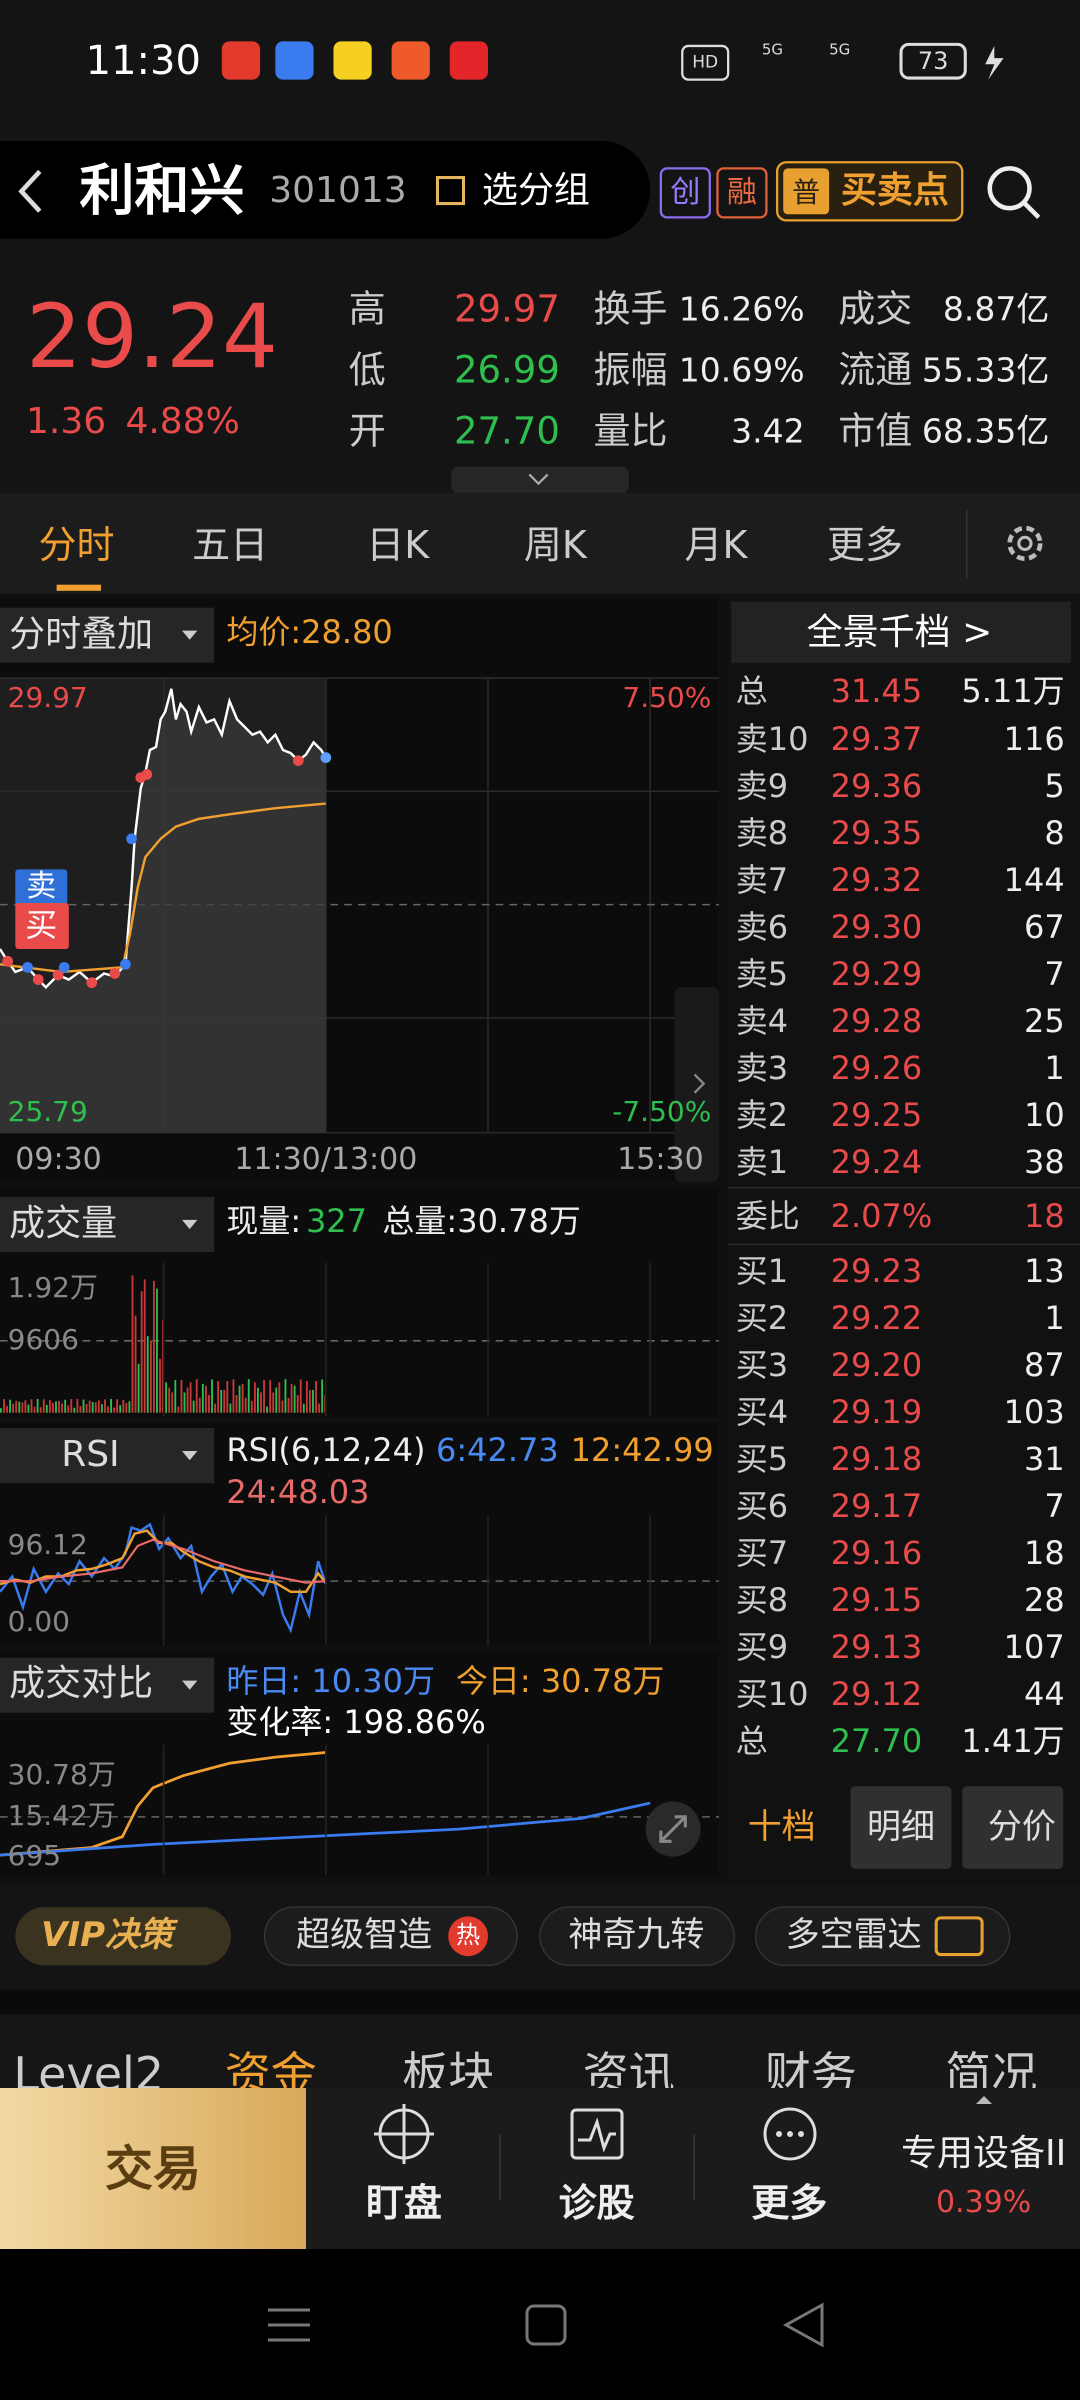 Image resolution: width=1080 pixels, height=2400 pixels. What do you see at coordinates (876, 832) in the screenshot?
I see `level-price: 29.35` at bounding box center [876, 832].